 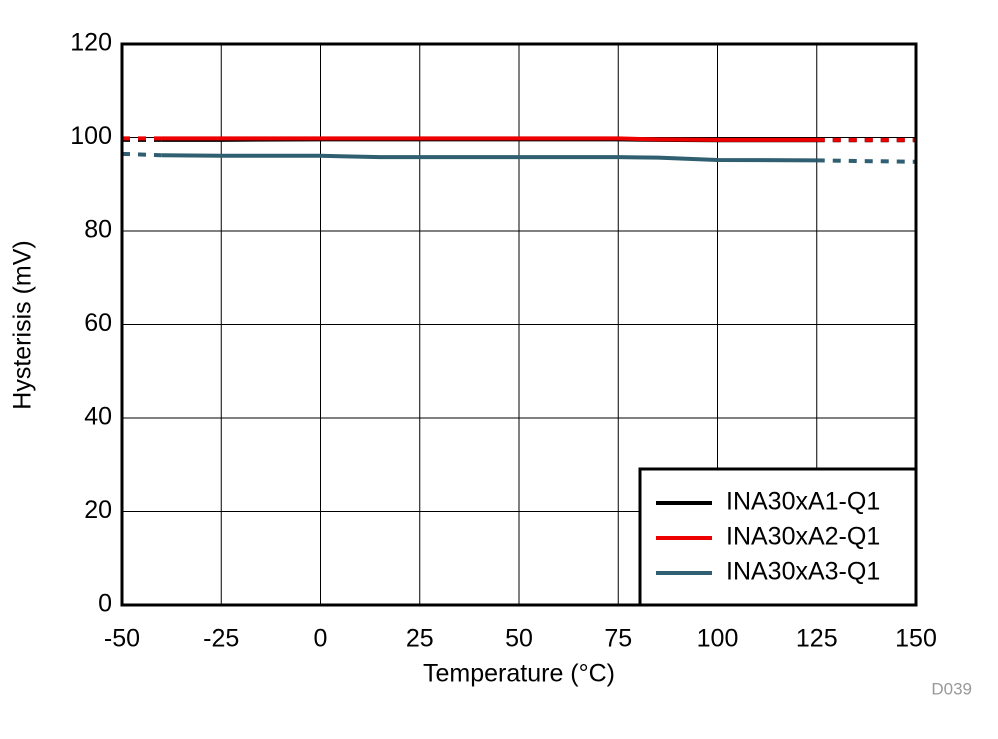 I want to click on legend-label: INA30xA2-Q1, so click(x=803, y=537).